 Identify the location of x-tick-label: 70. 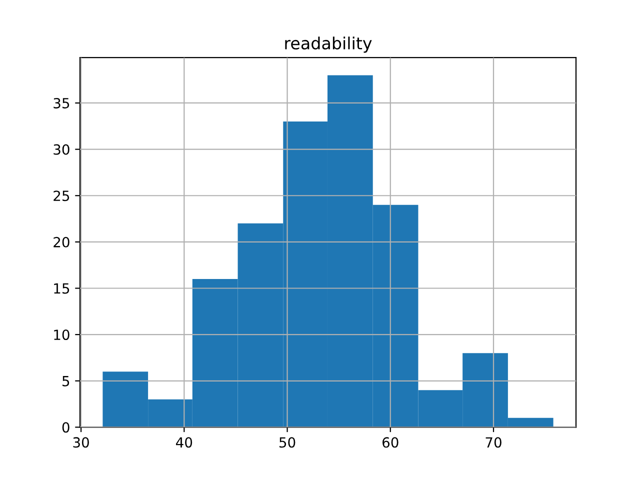
(494, 442).